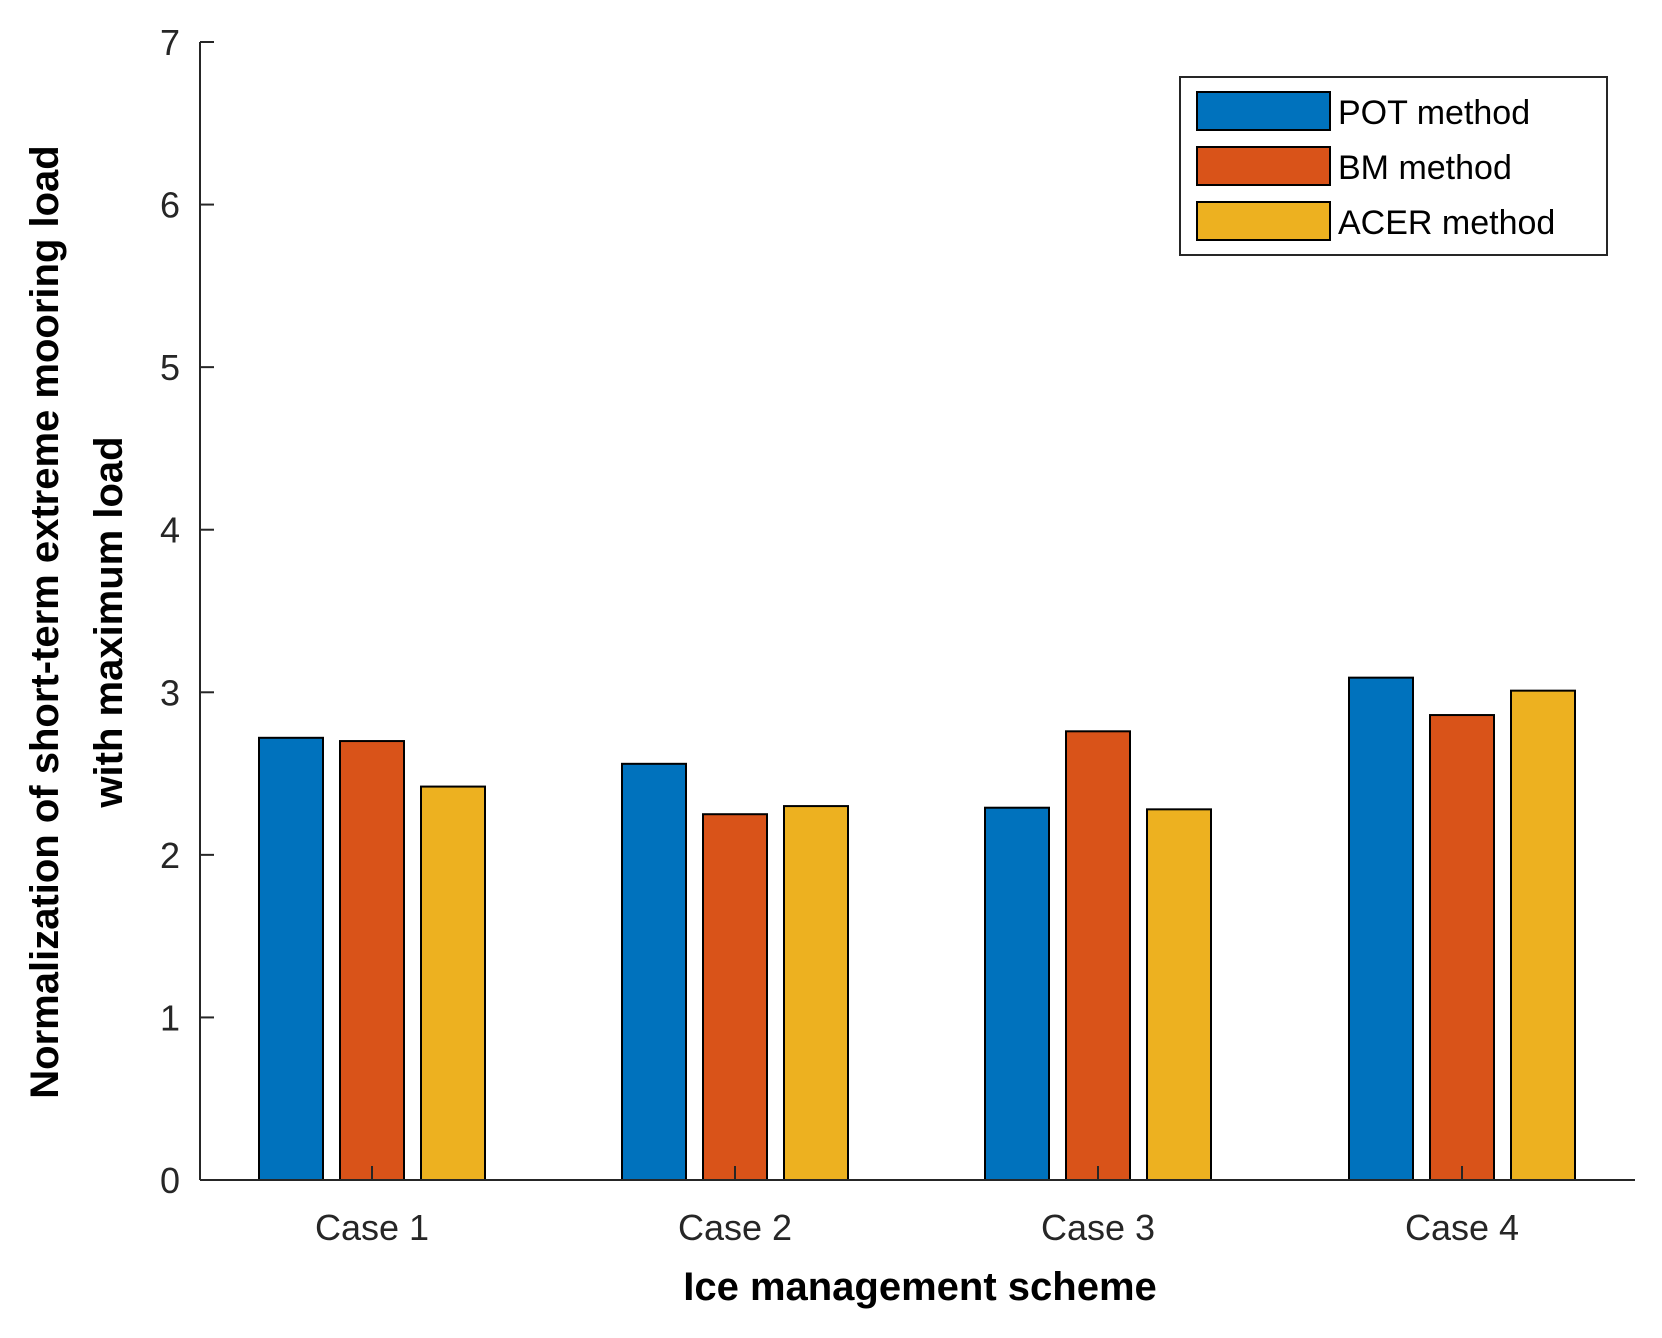 This screenshot has height=1338, width=1662. What do you see at coordinates (1263, 166) in the screenshot?
I see `legend-swatch-bm` at bounding box center [1263, 166].